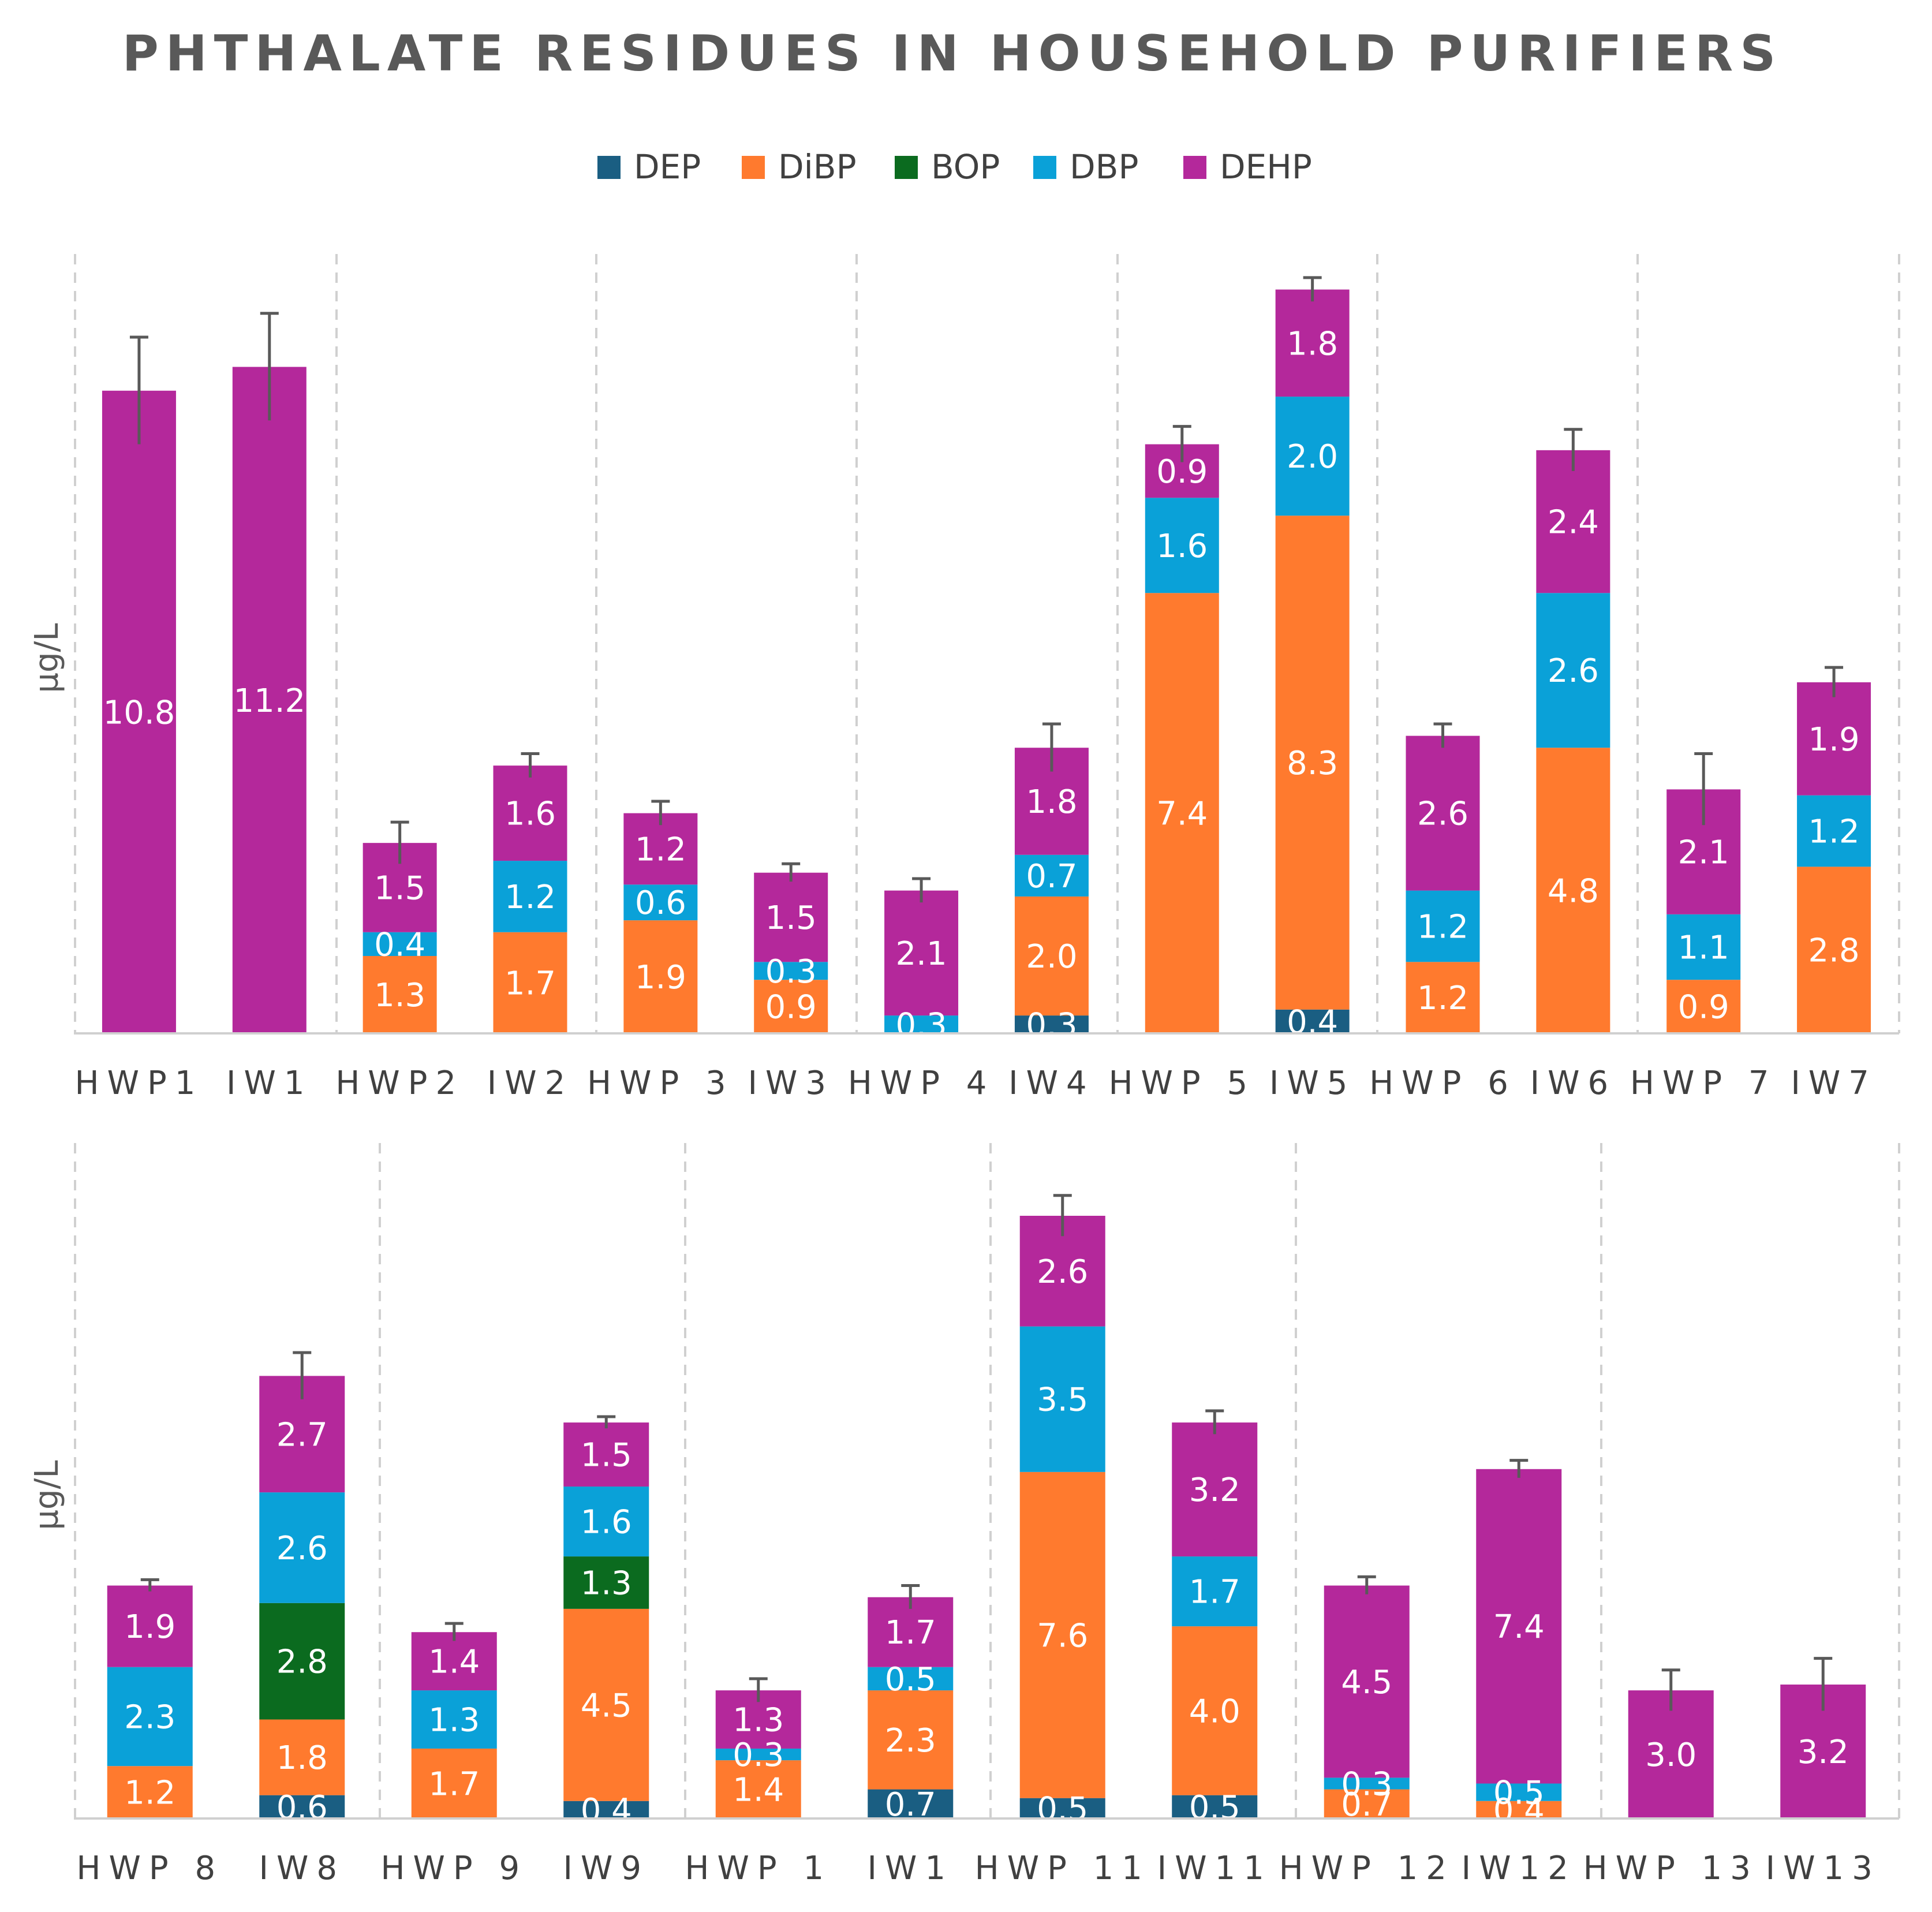  What do you see at coordinates (1834, 951) in the screenshot?
I see `data-label-dibp: 2.8` at bounding box center [1834, 951].